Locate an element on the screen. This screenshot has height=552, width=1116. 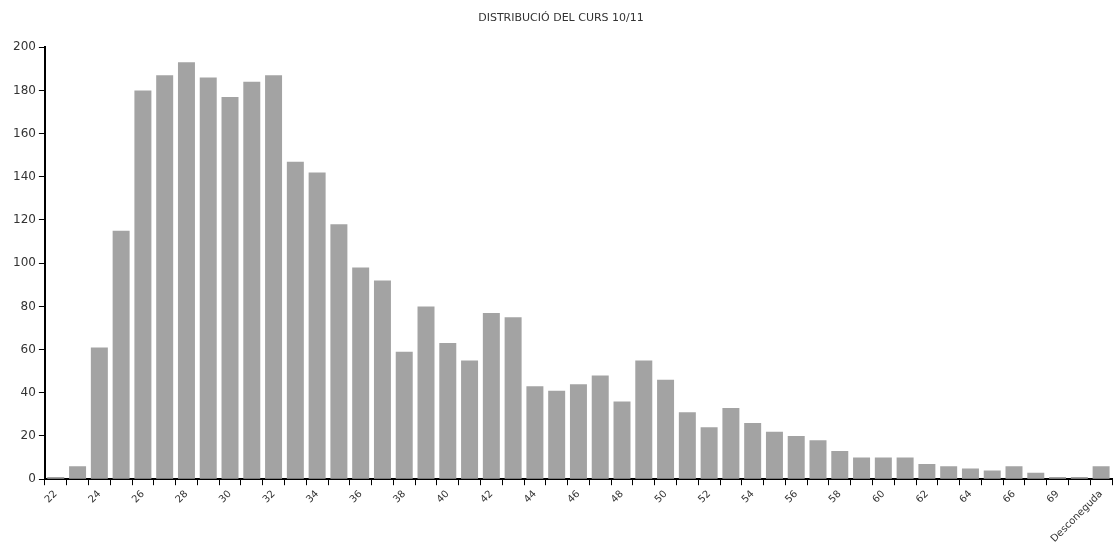
x-tick-label: 60 is located at coordinates (878, 496).